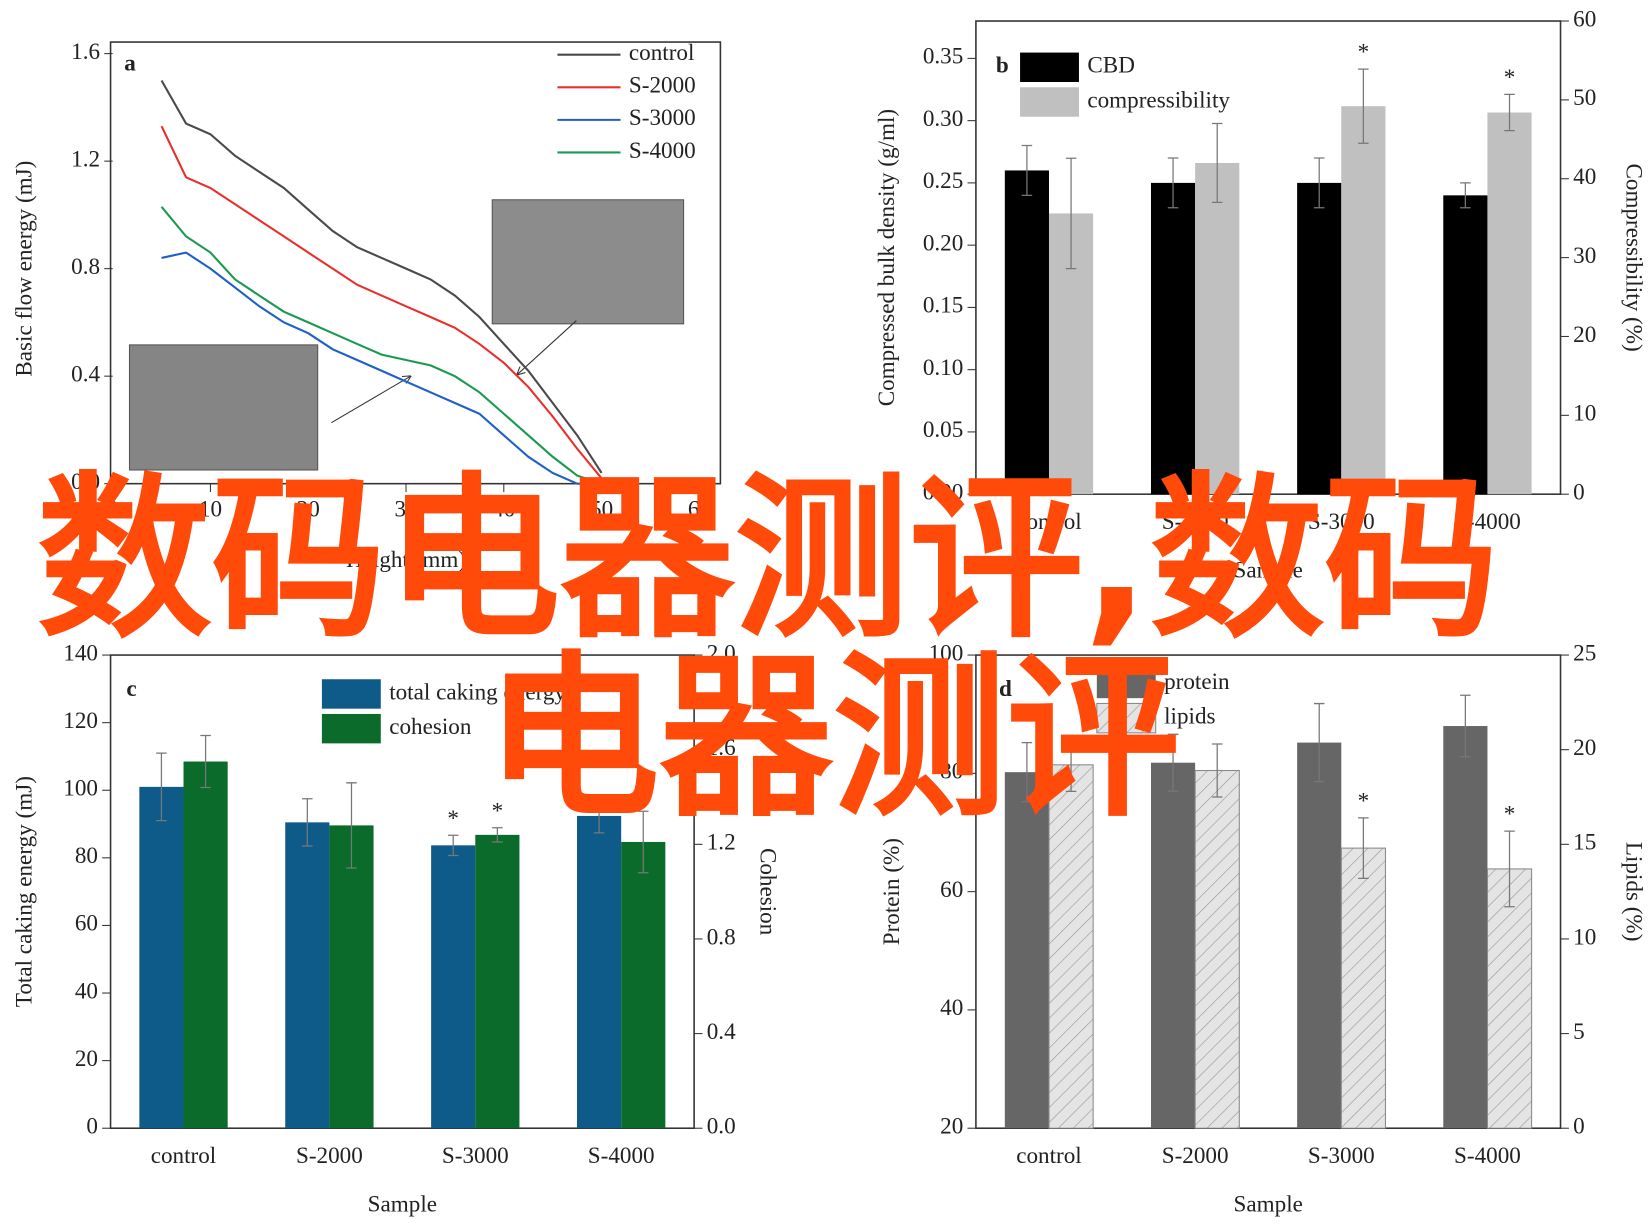 The height and width of the screenshot is (1226, 1649). What do you see at coordinates (498, 811) in the screenshot?
I see `significance-mark: *` at bounding box center [498, 811].